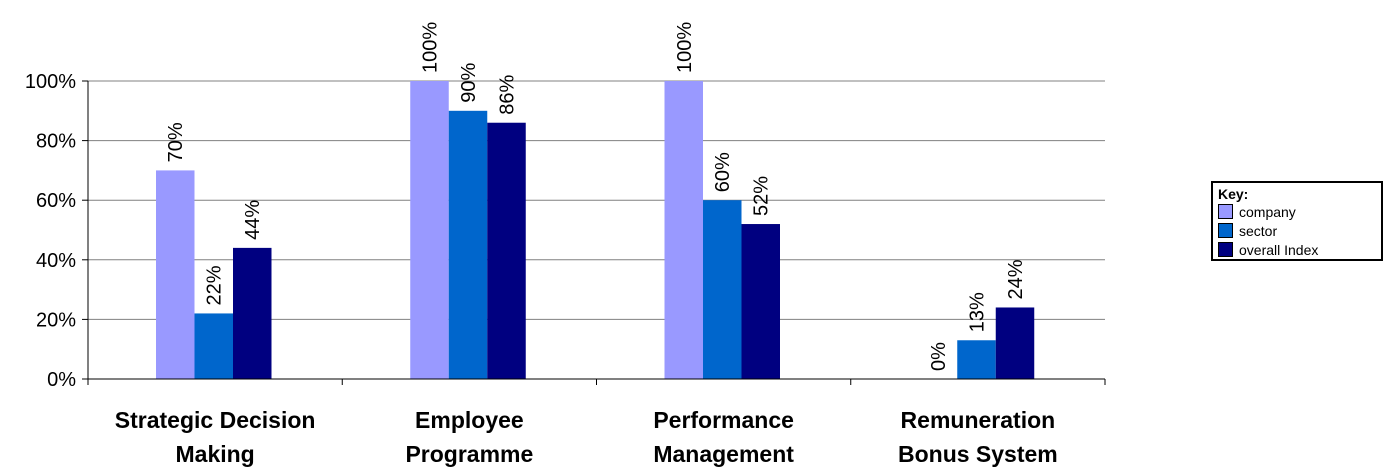  What do you see at coordinates (253, 220) in the screenshot?
I see `data-label: 44%` at bounding box center [253, 220].